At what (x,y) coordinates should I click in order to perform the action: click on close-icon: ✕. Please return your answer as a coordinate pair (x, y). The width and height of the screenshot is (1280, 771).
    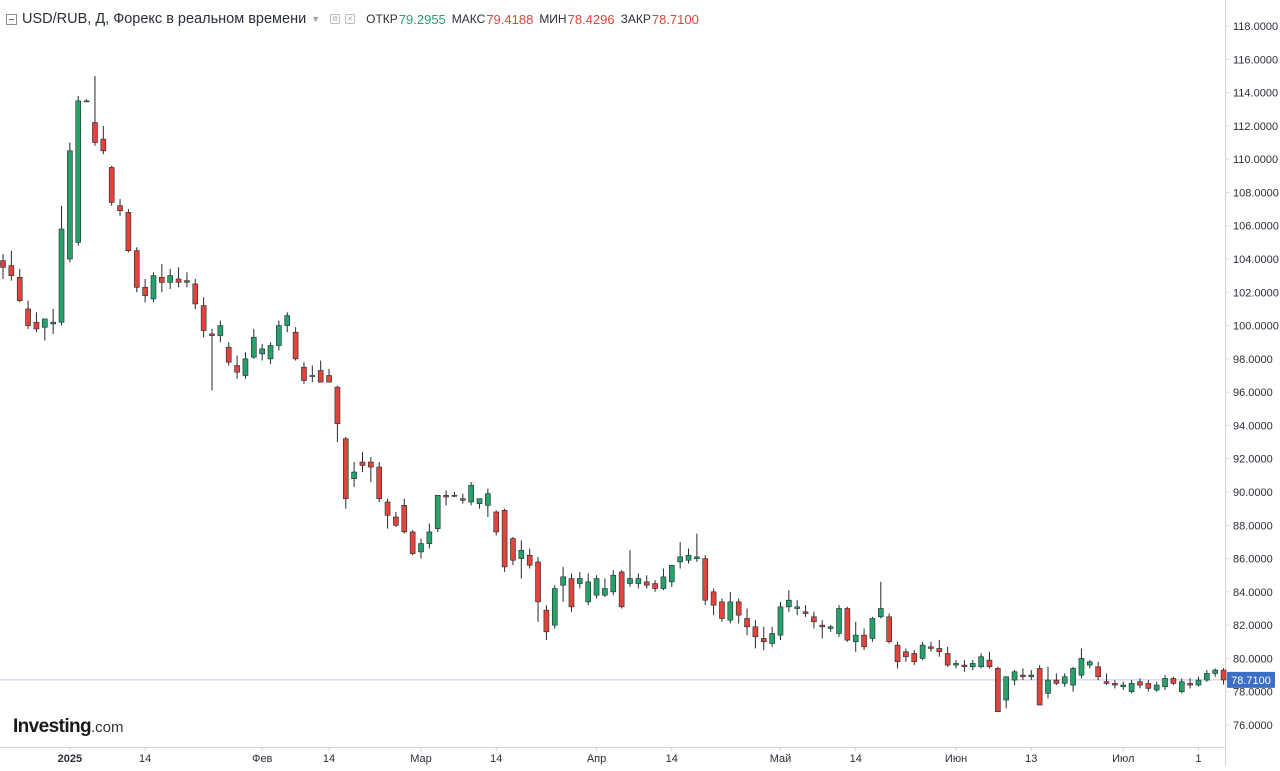
    Looking at the image, I should click on (350, 19).